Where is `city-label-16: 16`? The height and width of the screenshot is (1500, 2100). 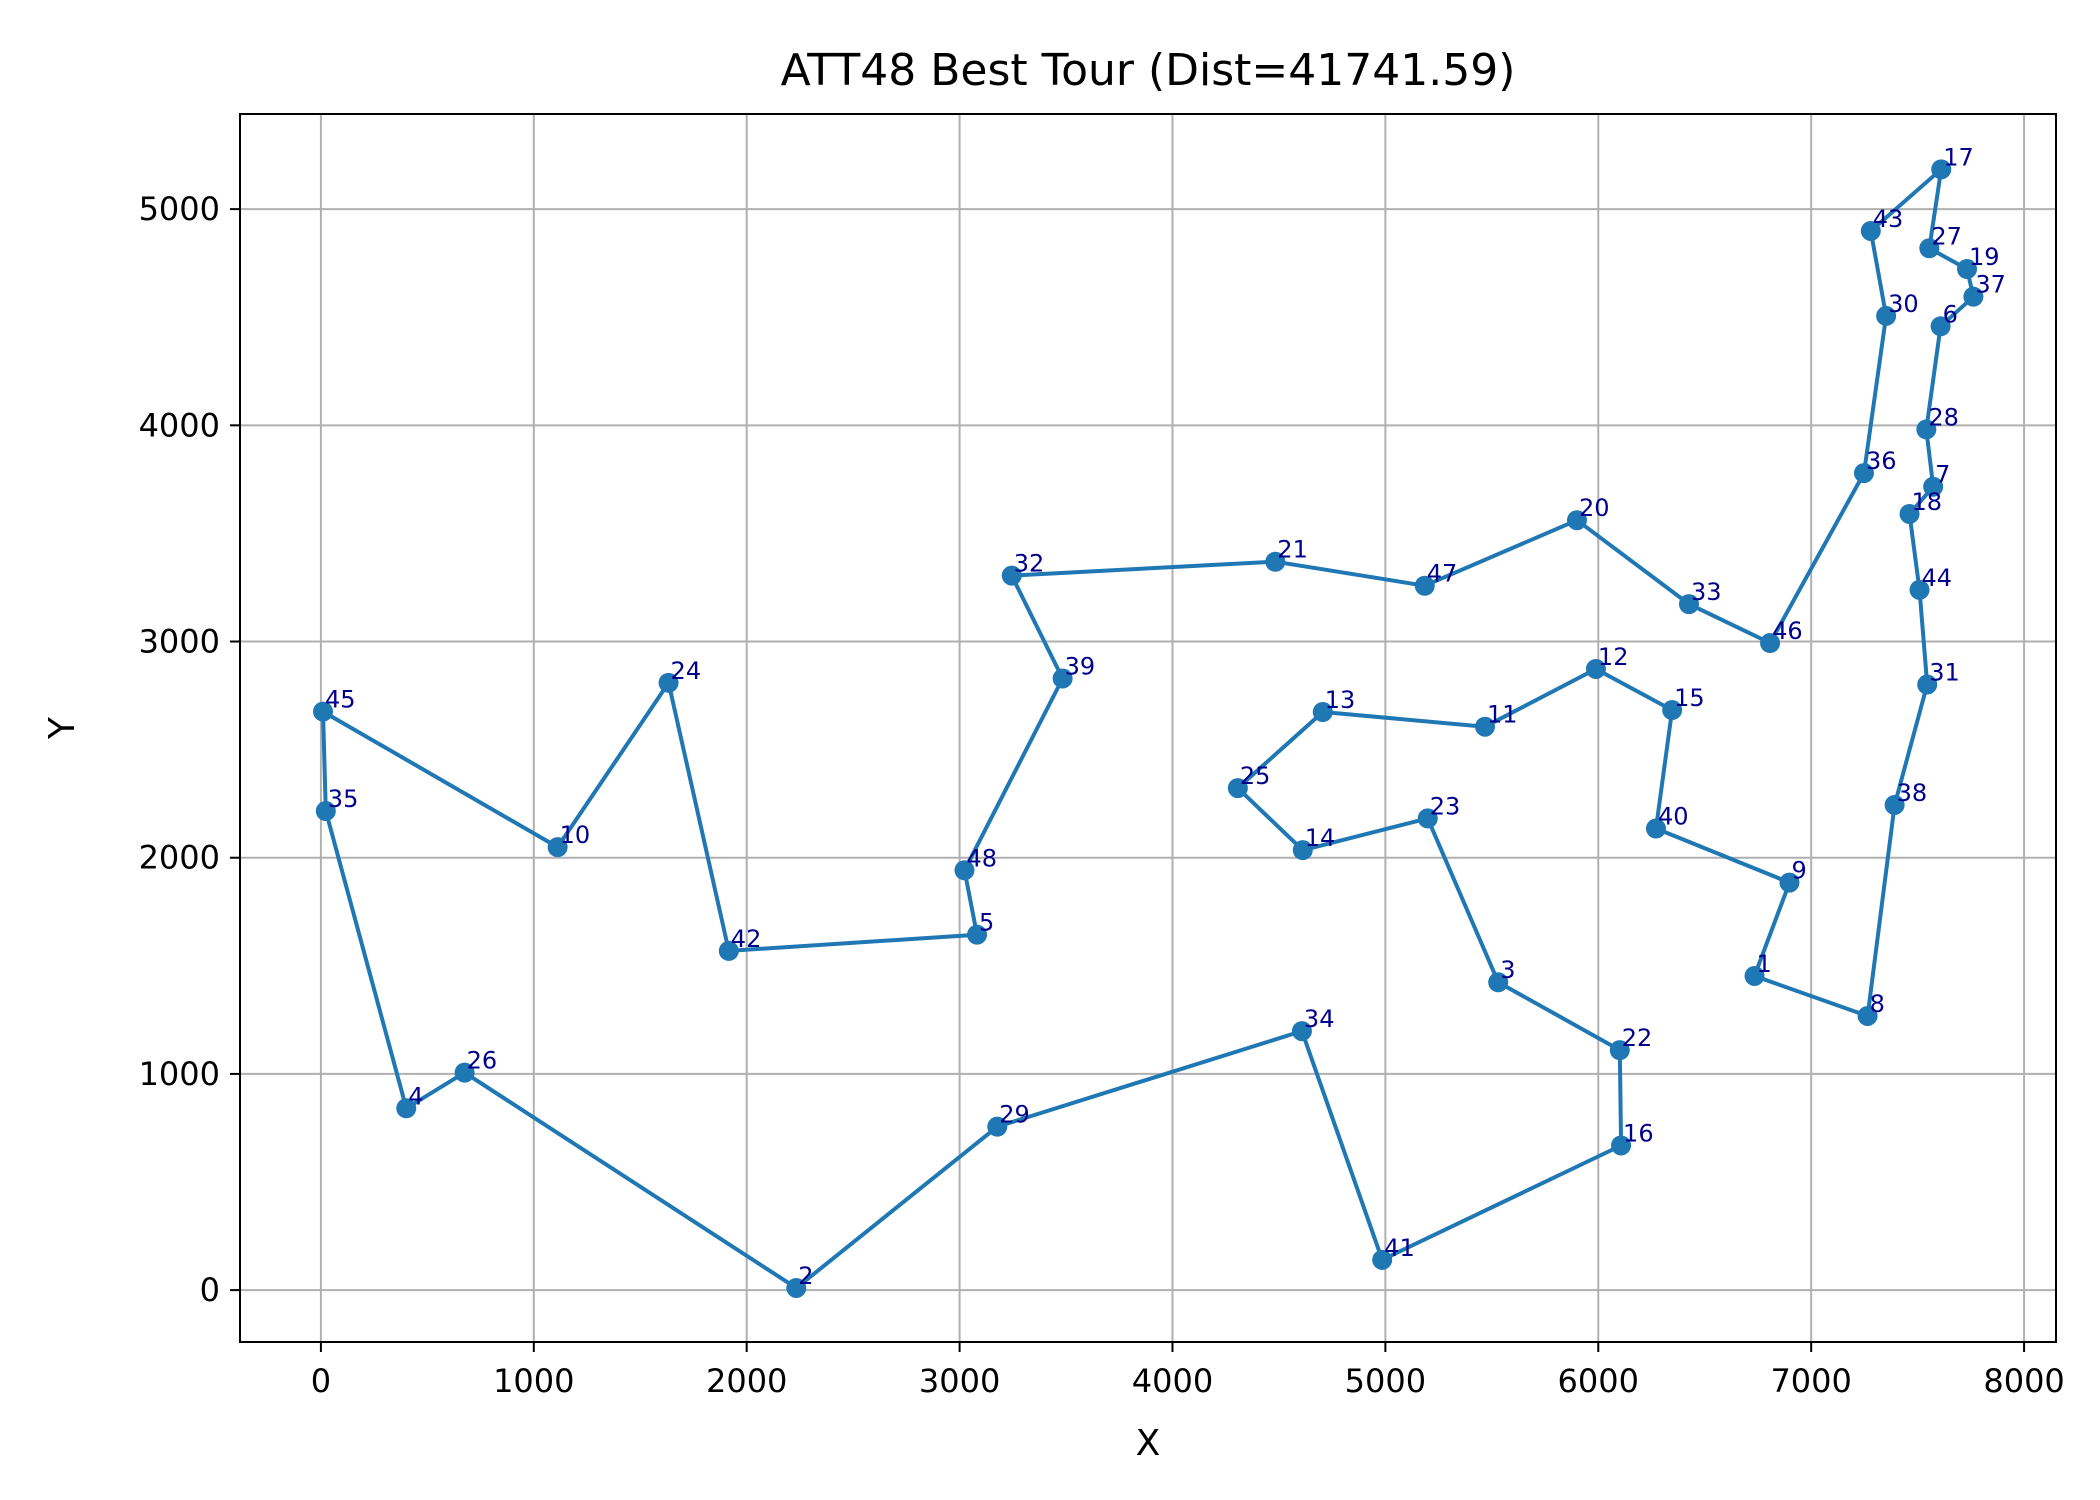
city-label-16: 16 is located at coordinates (1638, 1133).